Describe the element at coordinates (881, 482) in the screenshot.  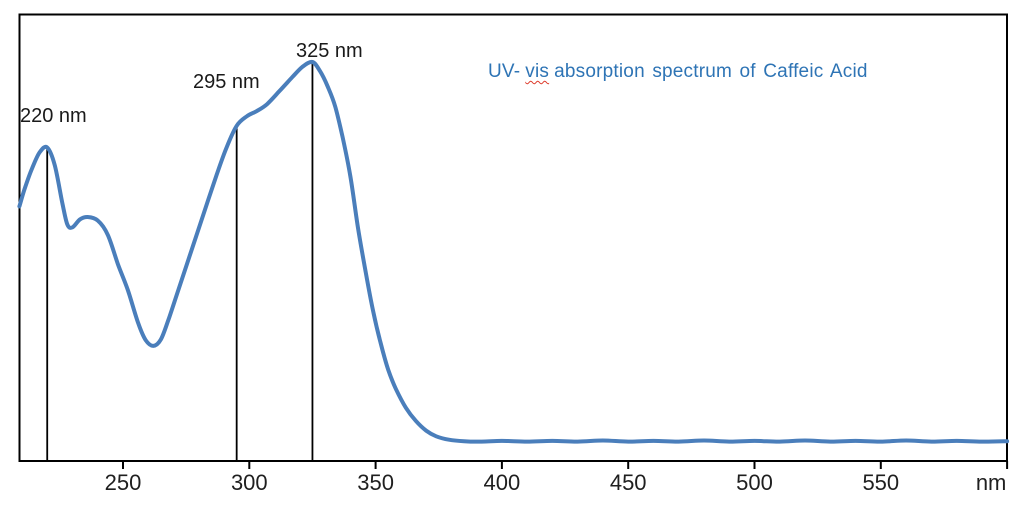
I see `x-axis-tick-label: 550` at that location.